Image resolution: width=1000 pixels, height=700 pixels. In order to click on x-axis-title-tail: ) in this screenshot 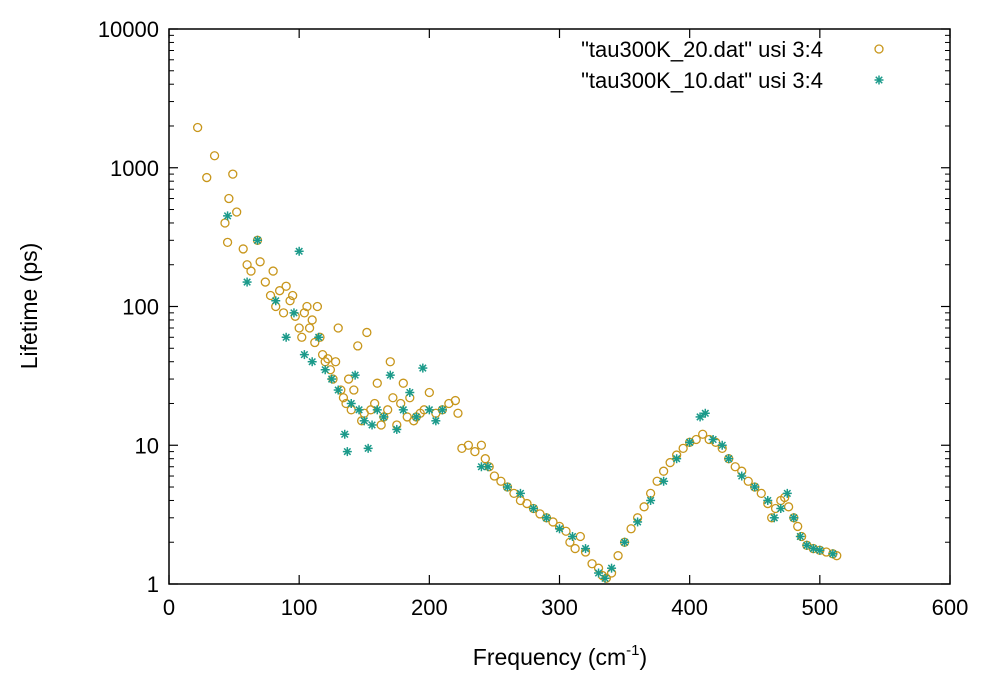, I will do `click(644, 657)`.